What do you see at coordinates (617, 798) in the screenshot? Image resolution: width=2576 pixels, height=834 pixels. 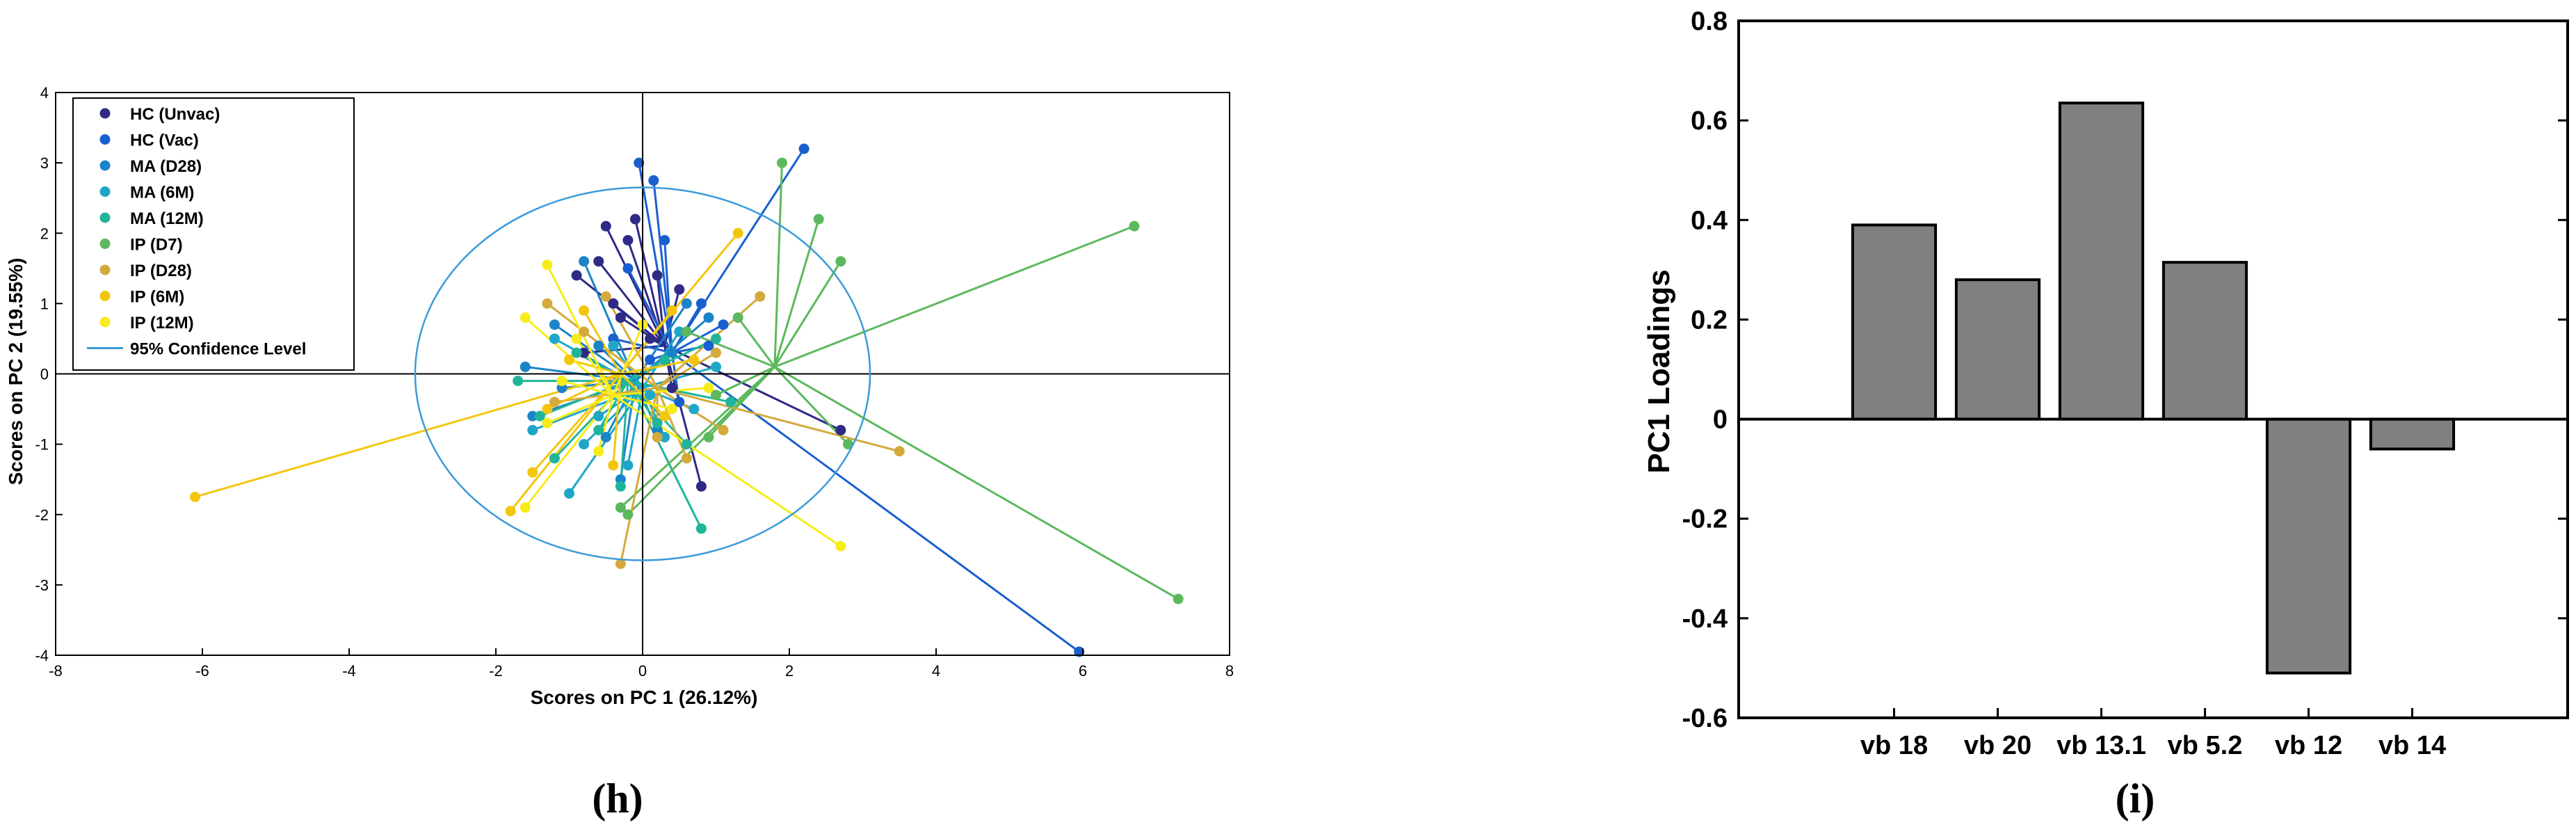 I see `panel-label-h: (h)` at bounding box center [617, 798].